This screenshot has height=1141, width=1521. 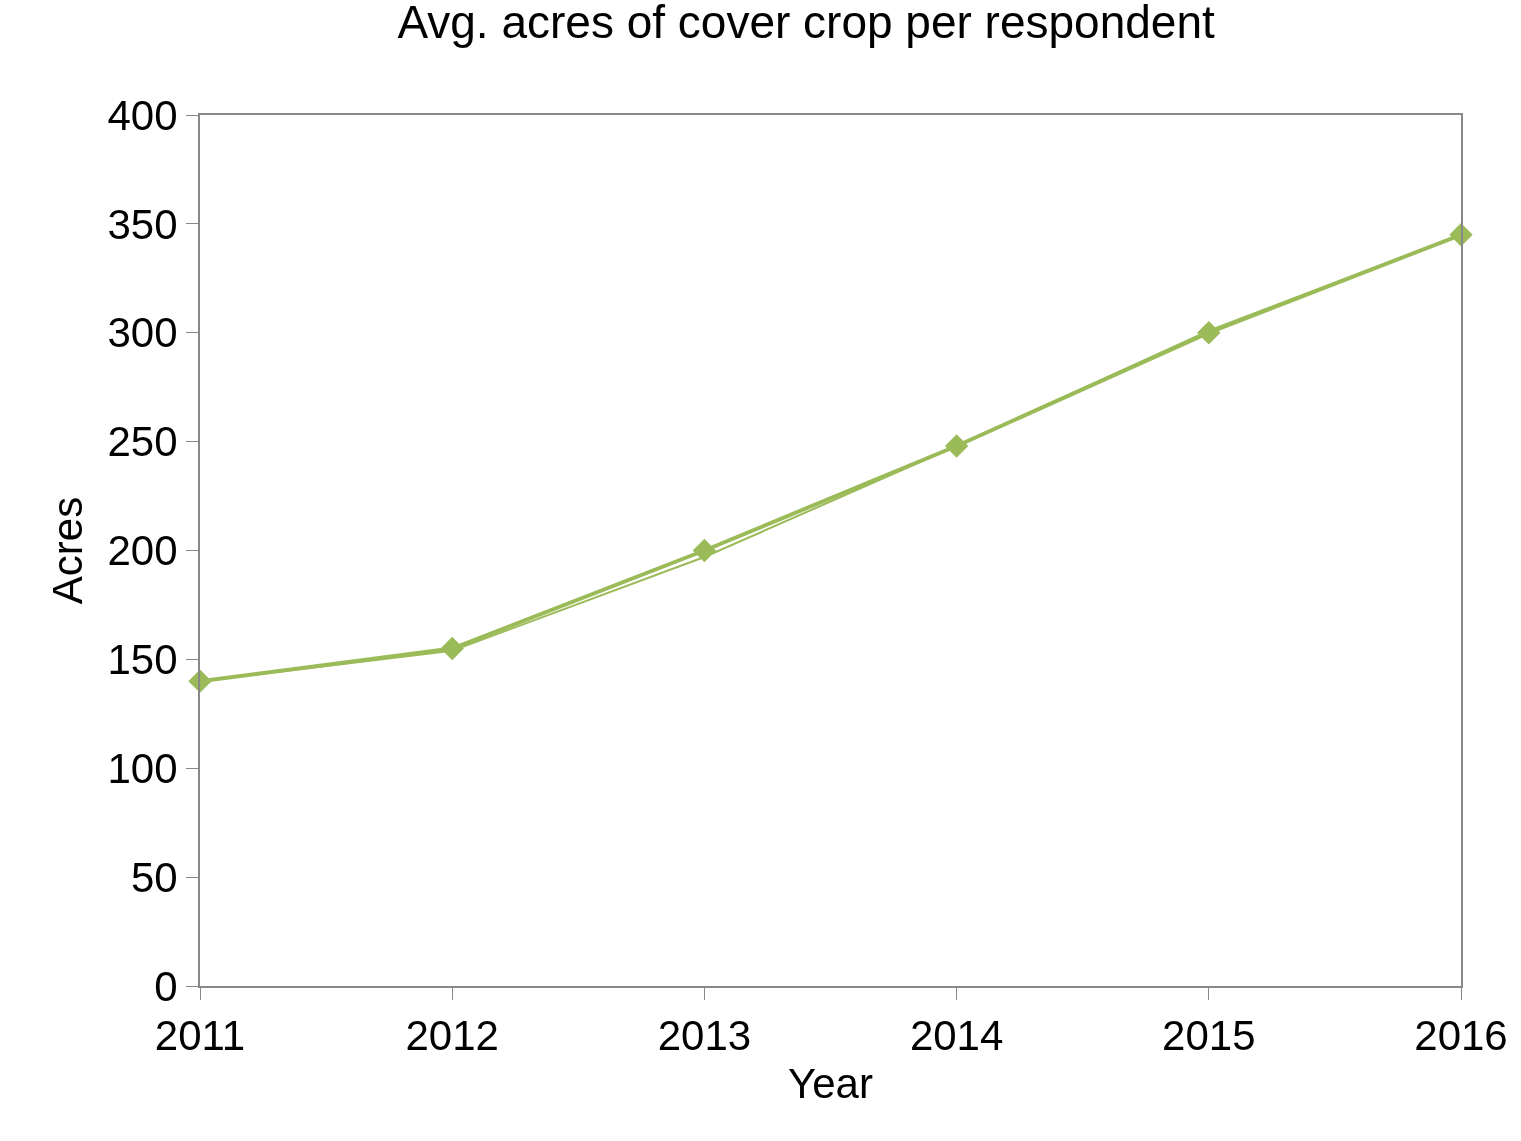 What do you see at coordinates (1209, 1036) in the screenshot?
I see `x-tick-label: 2015` at bounding box center [1209, 1036].